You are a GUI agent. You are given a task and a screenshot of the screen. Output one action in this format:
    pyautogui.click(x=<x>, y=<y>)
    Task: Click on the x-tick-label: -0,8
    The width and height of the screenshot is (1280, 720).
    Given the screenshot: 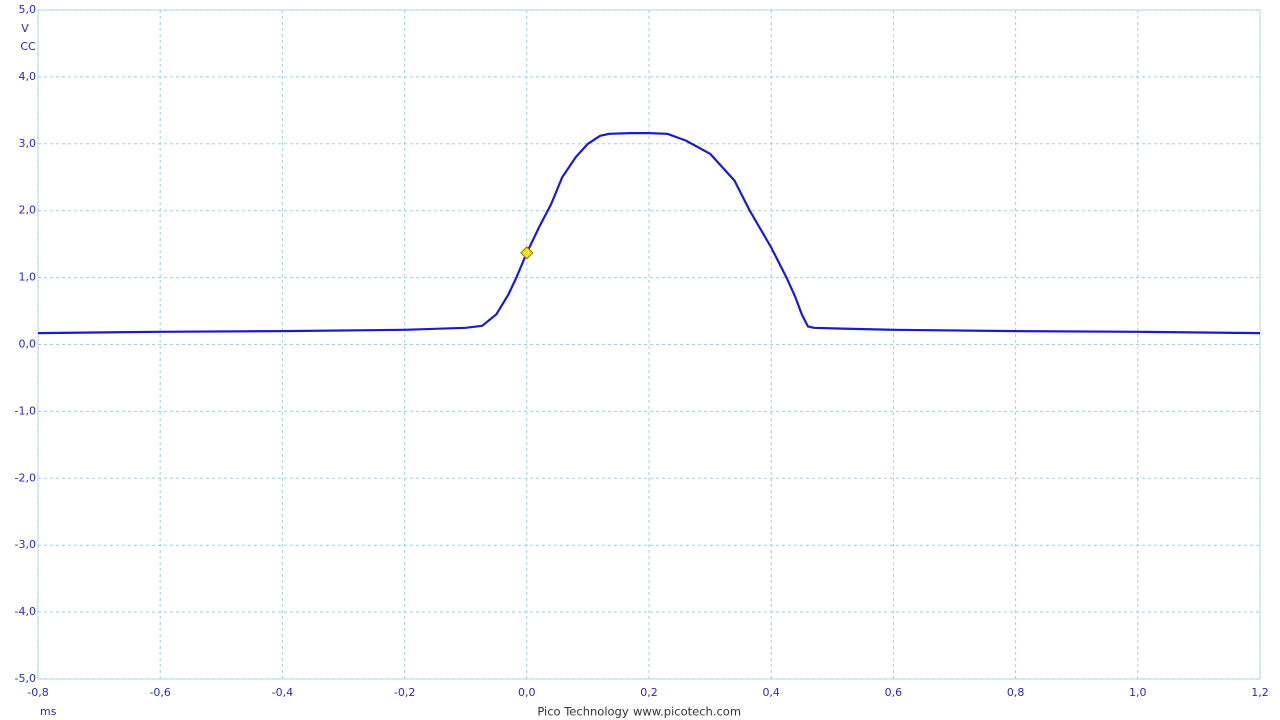 What is the action you would take?
    pyautogui.click(x=37, y=692)
    